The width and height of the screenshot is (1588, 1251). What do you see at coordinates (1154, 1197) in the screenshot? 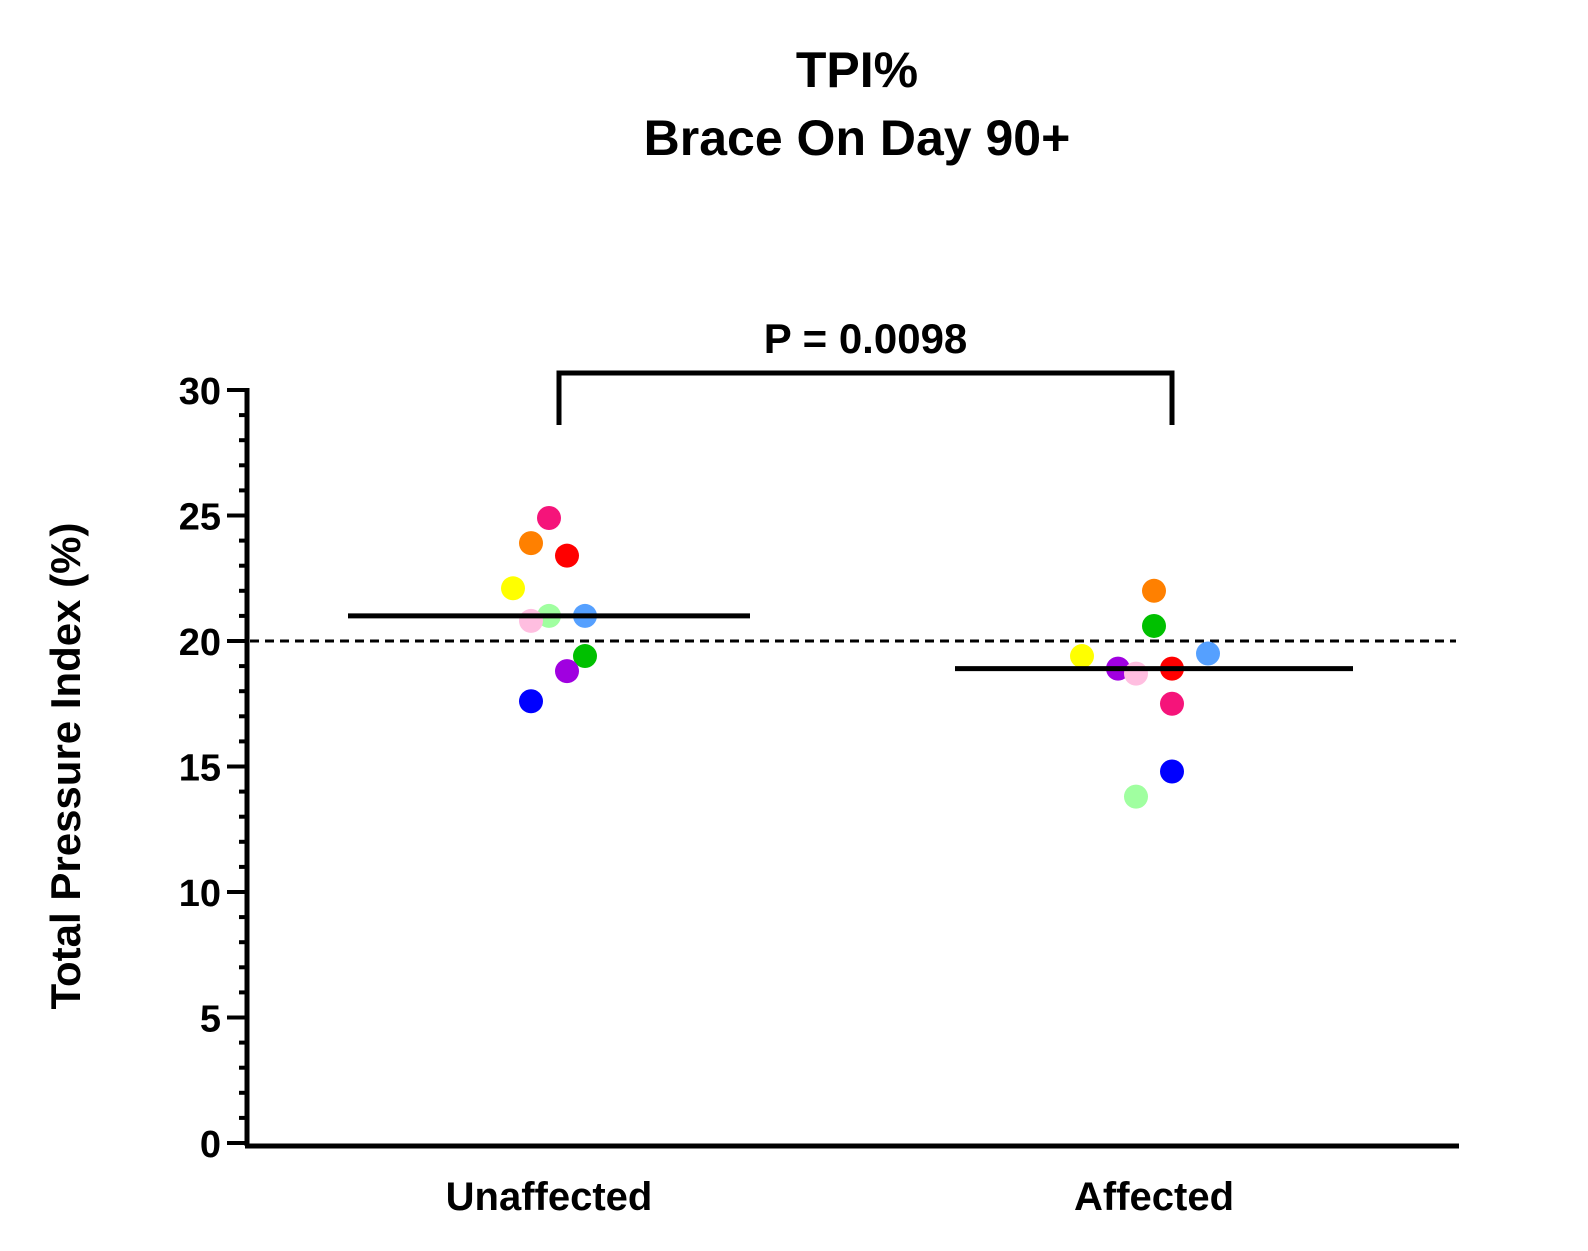
I see `x-category-label: Affected` at bounding box center [1154, 1197].